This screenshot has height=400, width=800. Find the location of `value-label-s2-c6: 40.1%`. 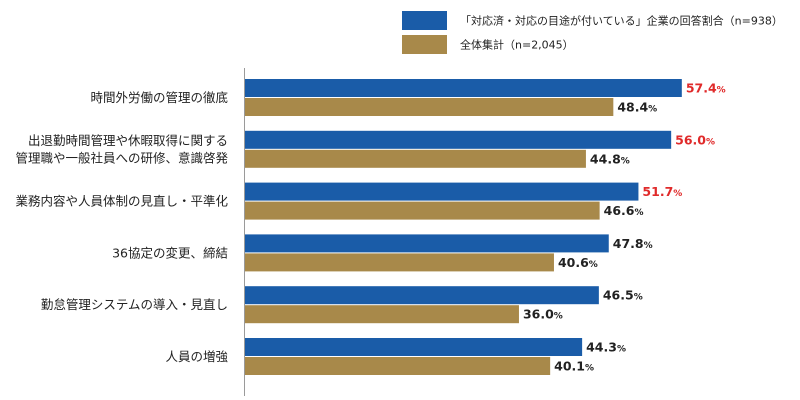

value-label-s2-c6: 40.1% is located at coordinates (574, 366).